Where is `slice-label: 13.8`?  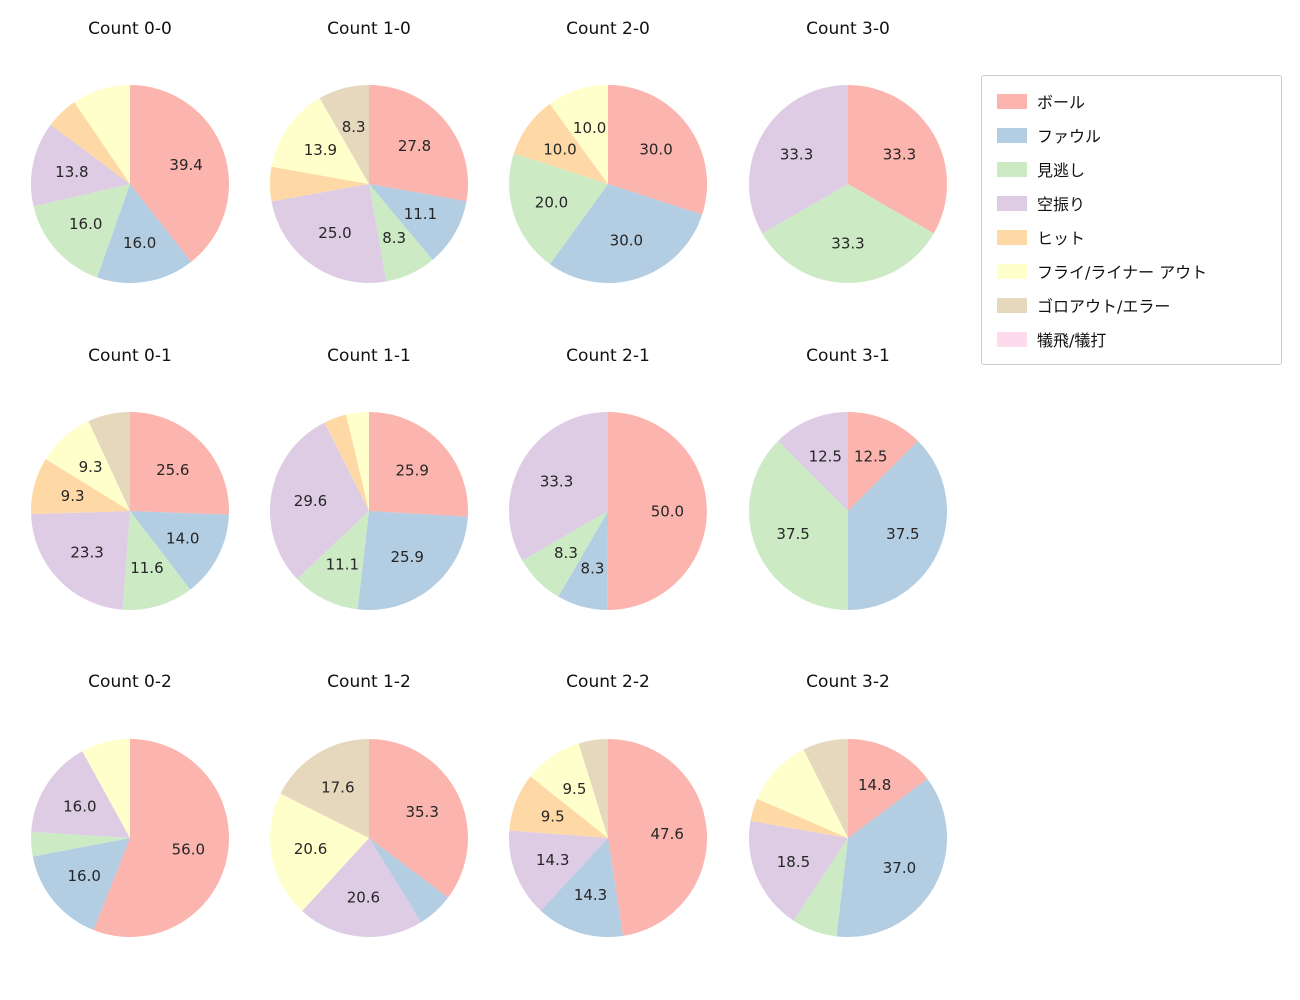
slice-label: 13.8 is located at coordinates (71, 172).